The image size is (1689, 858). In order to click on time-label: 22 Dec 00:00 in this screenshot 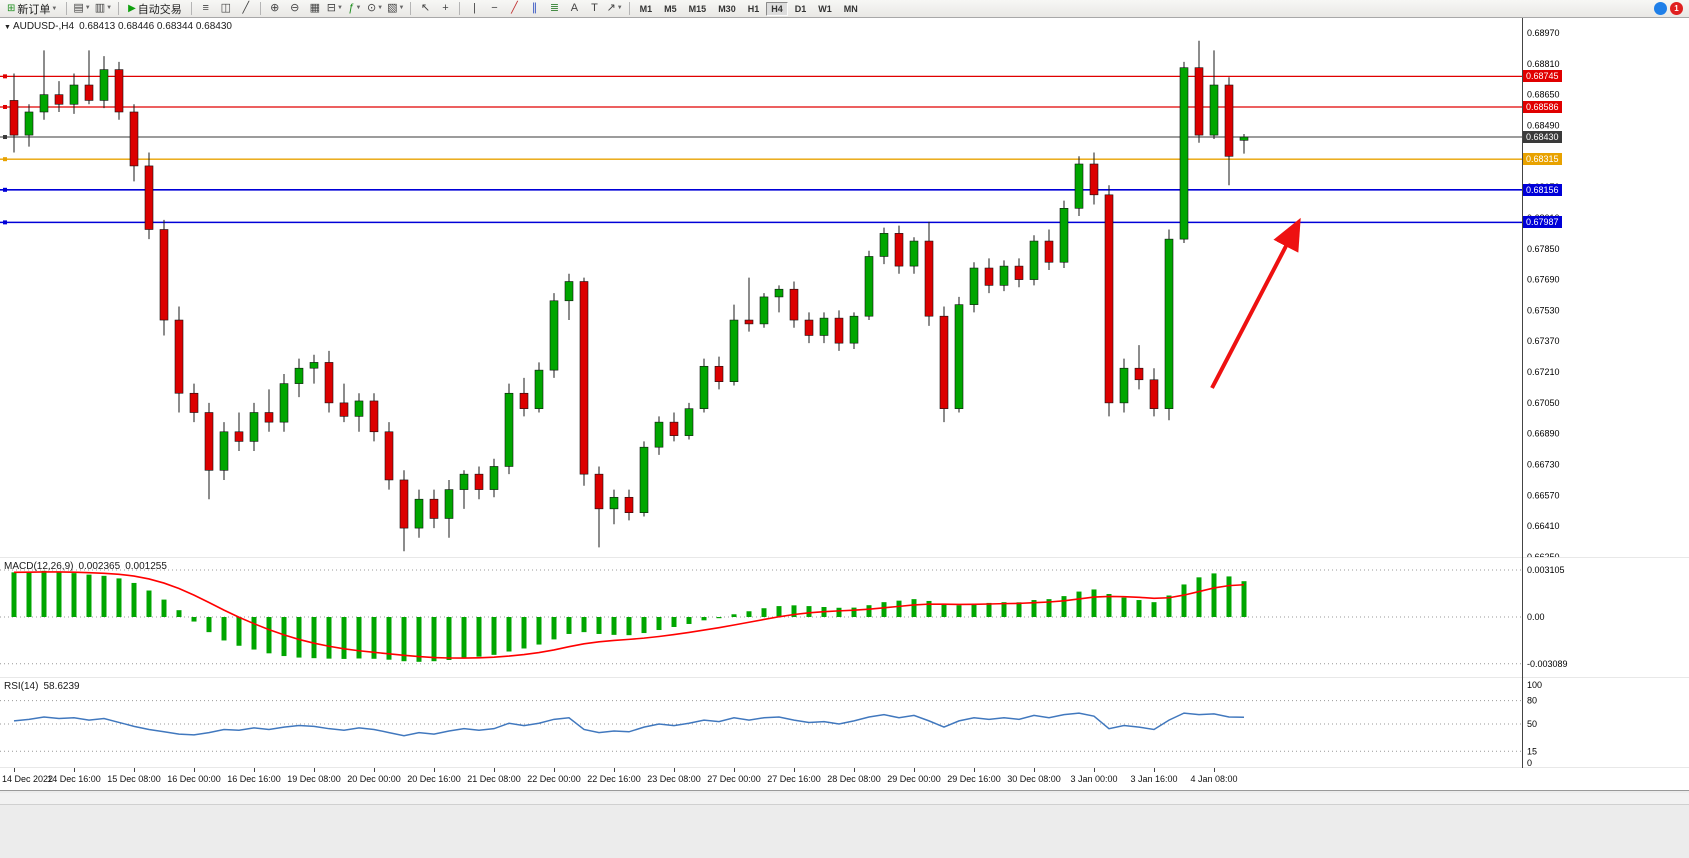, I will do `click(554, 779)`.